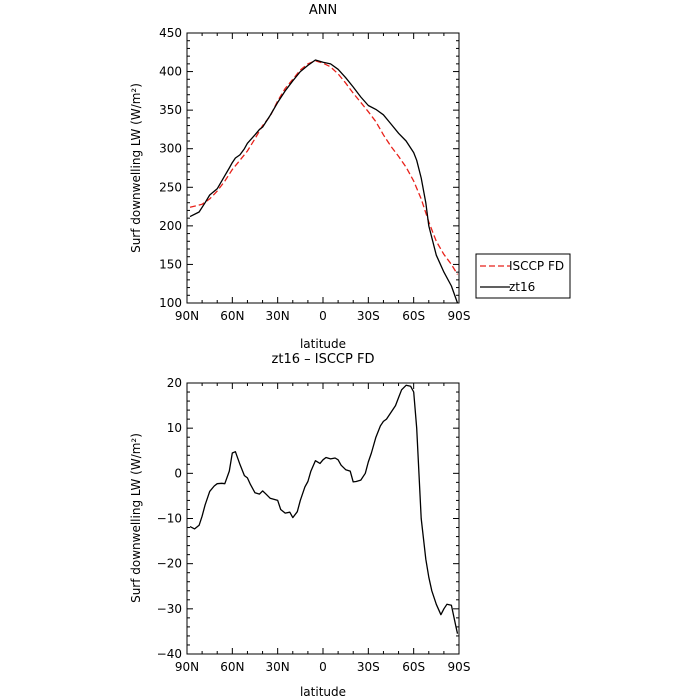 The image size is (700, 700). What do you see at coordinates (323, 692) in the screenshot?
I see `bottom-x-axis-title: latitude` at bounding box center [323, 692].